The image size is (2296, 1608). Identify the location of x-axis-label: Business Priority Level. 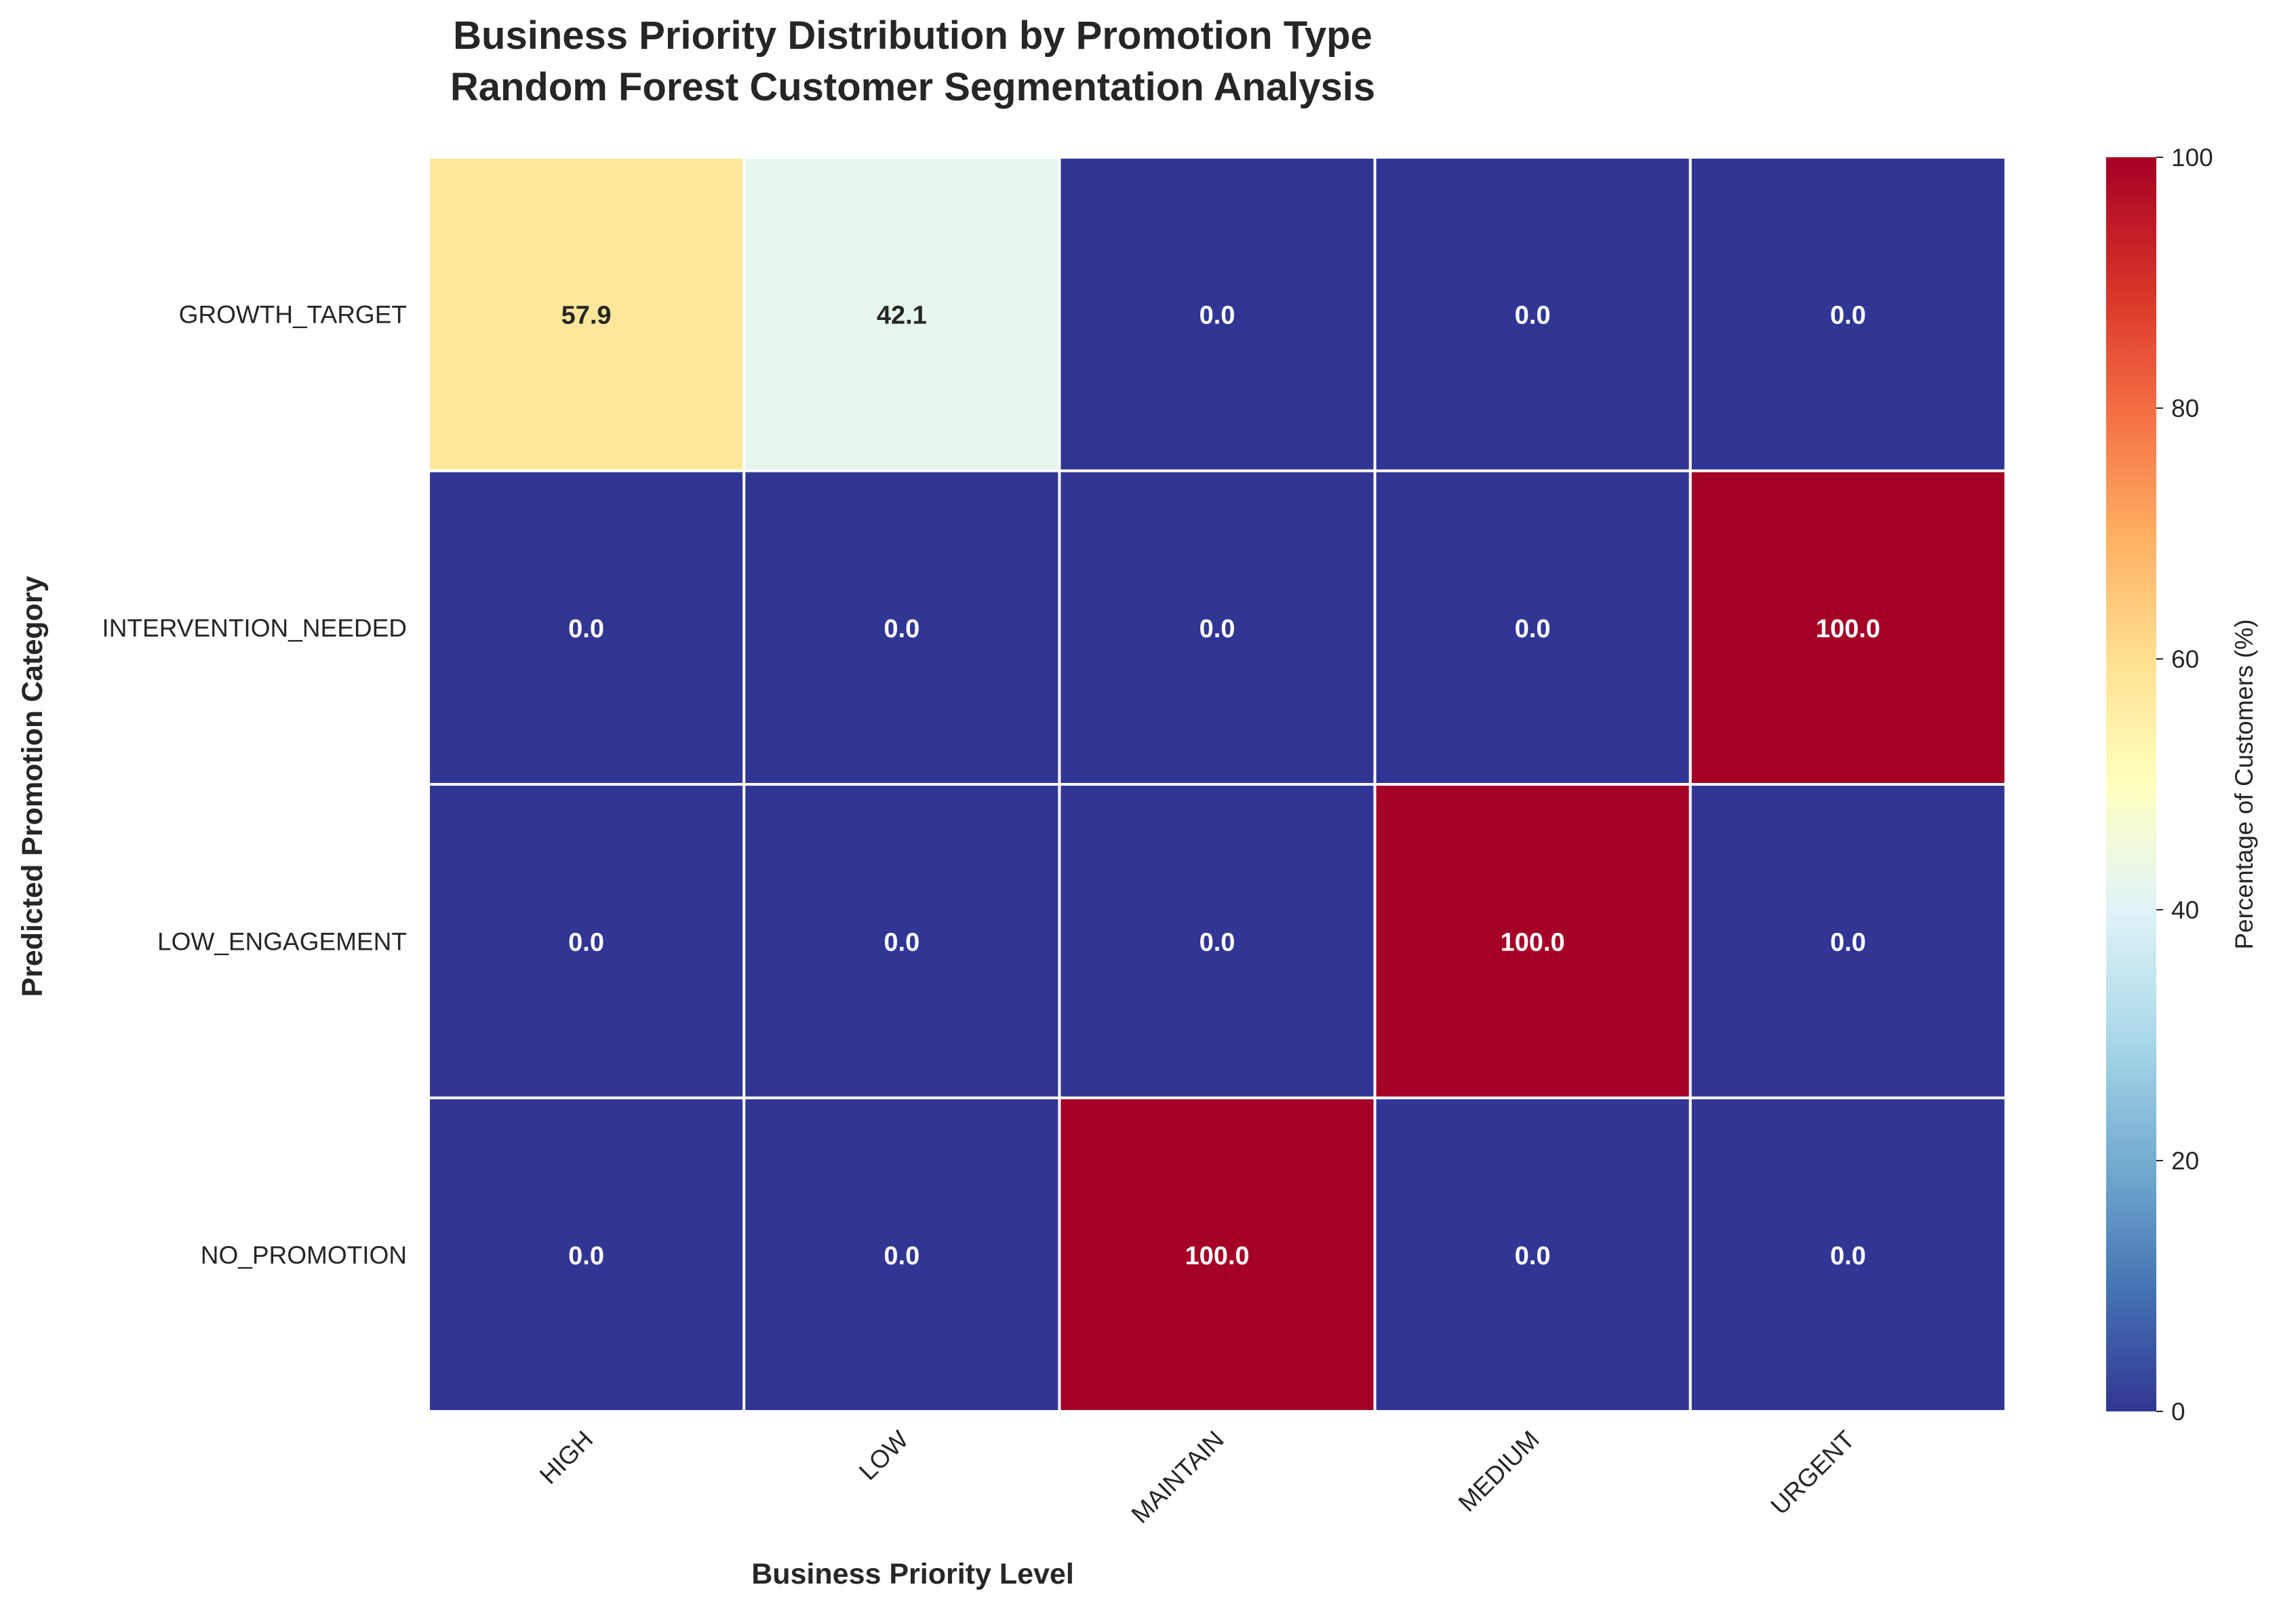
(912, 1574).